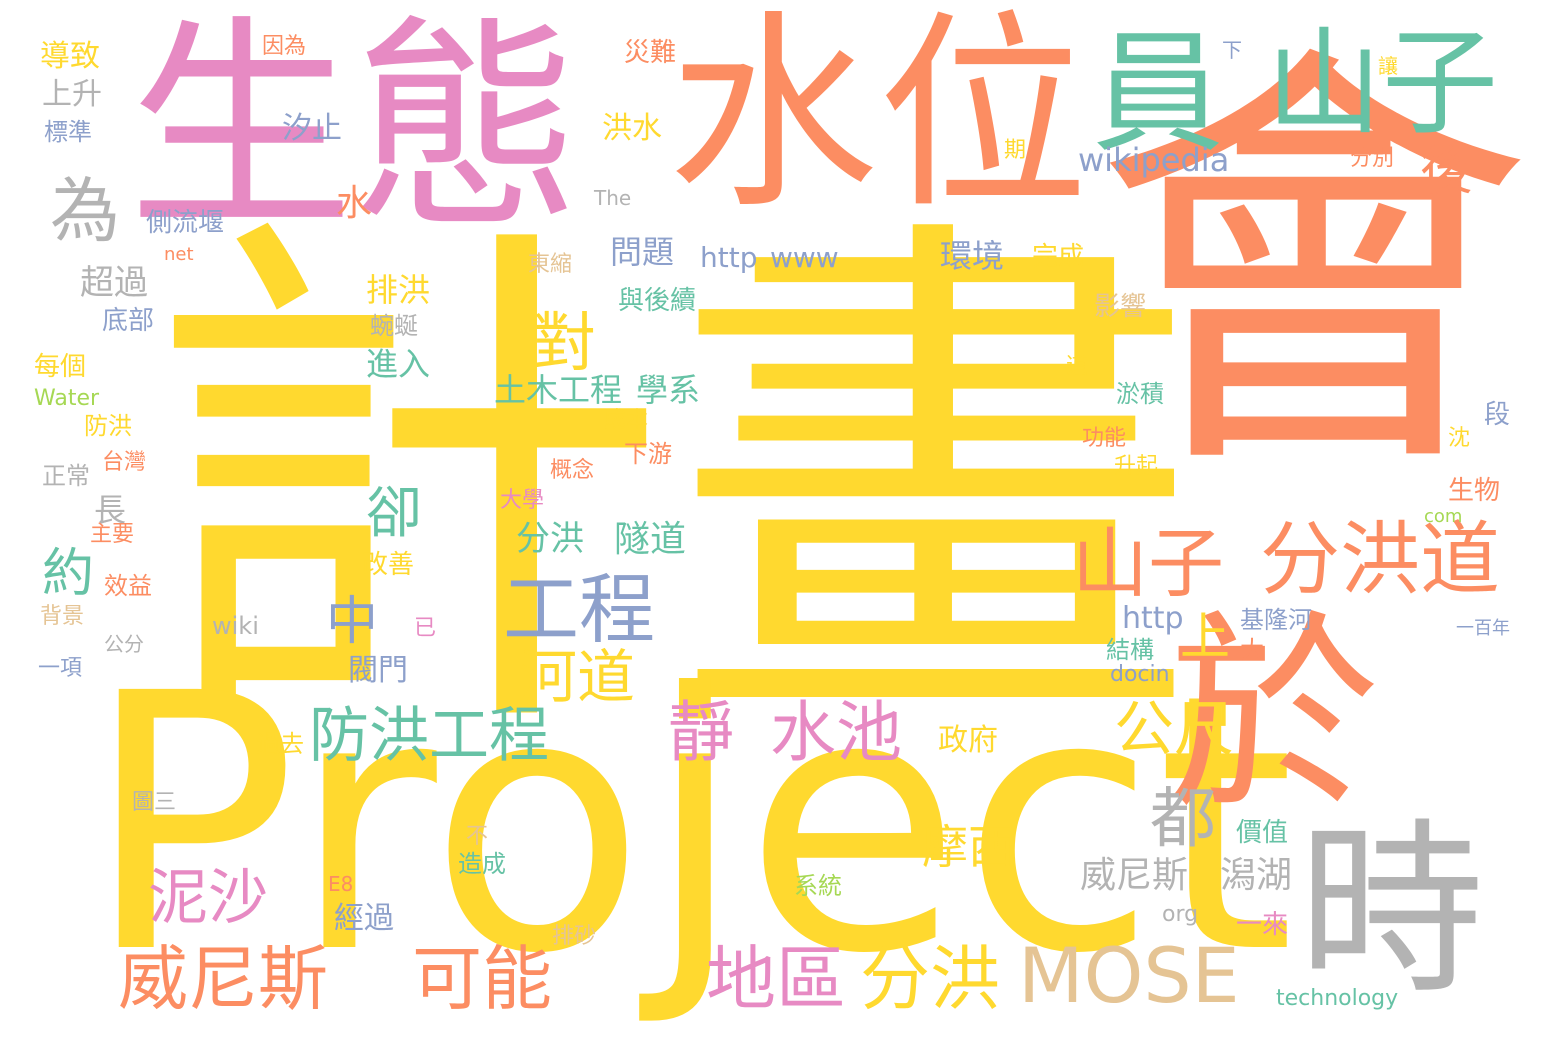  Describe the element at coordinates (1130, 650) in the screenshot. I see `word: 結構` at that location.